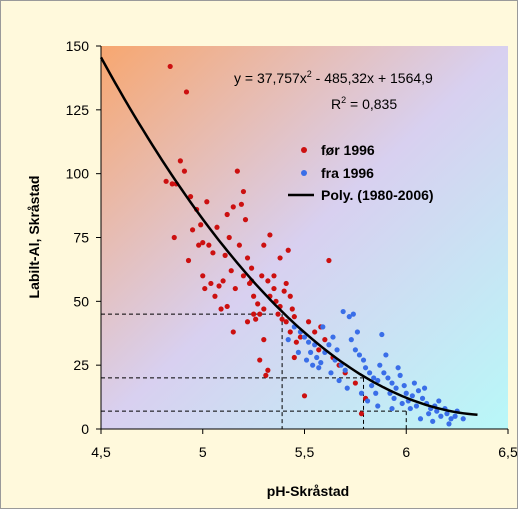 Image resolution: width=518 pixels, height=509 pixels. What do you see at coordinates (377, 195) in the screenshot?
I see `legend-label-trendline: Poly. (1980-2006)` at bounding box center [377, 195].